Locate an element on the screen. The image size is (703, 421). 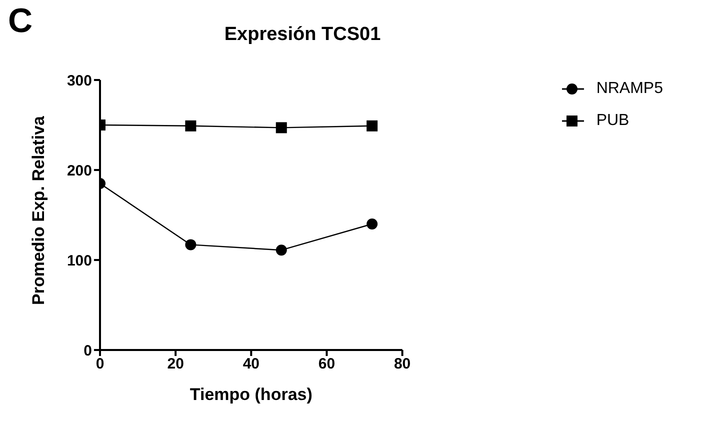
x-tick-label: 60 is located at coordinates (327, 364).